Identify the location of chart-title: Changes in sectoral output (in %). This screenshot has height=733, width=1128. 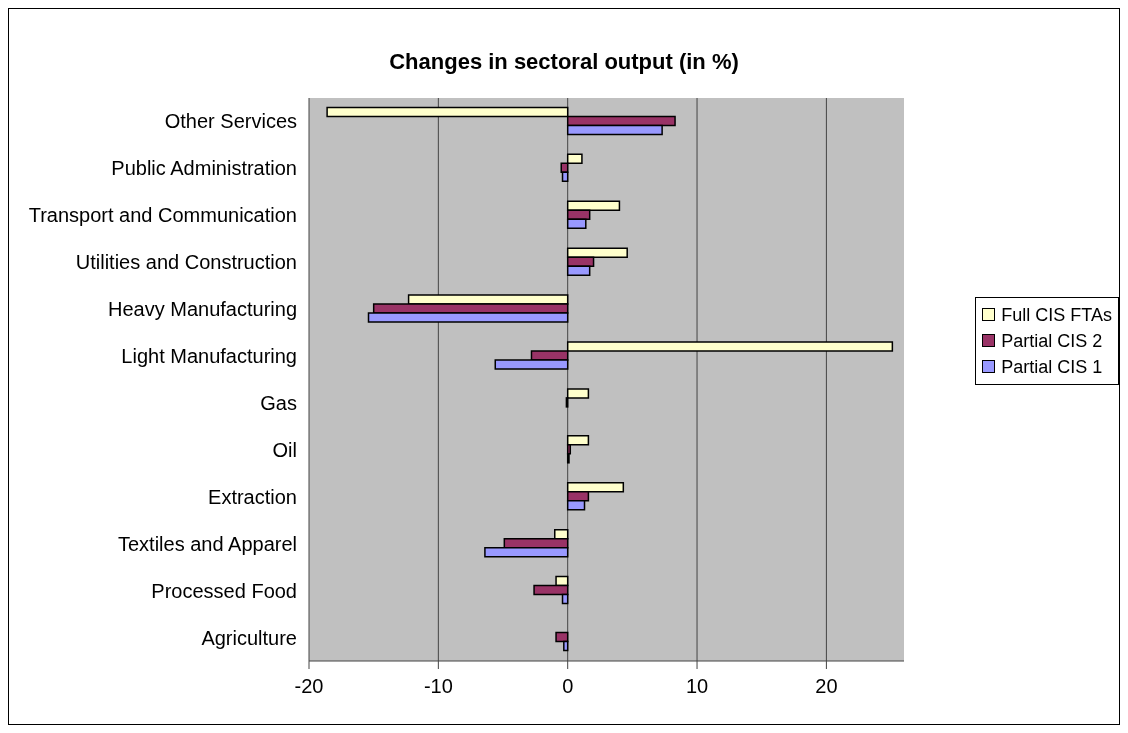
(564, 62).